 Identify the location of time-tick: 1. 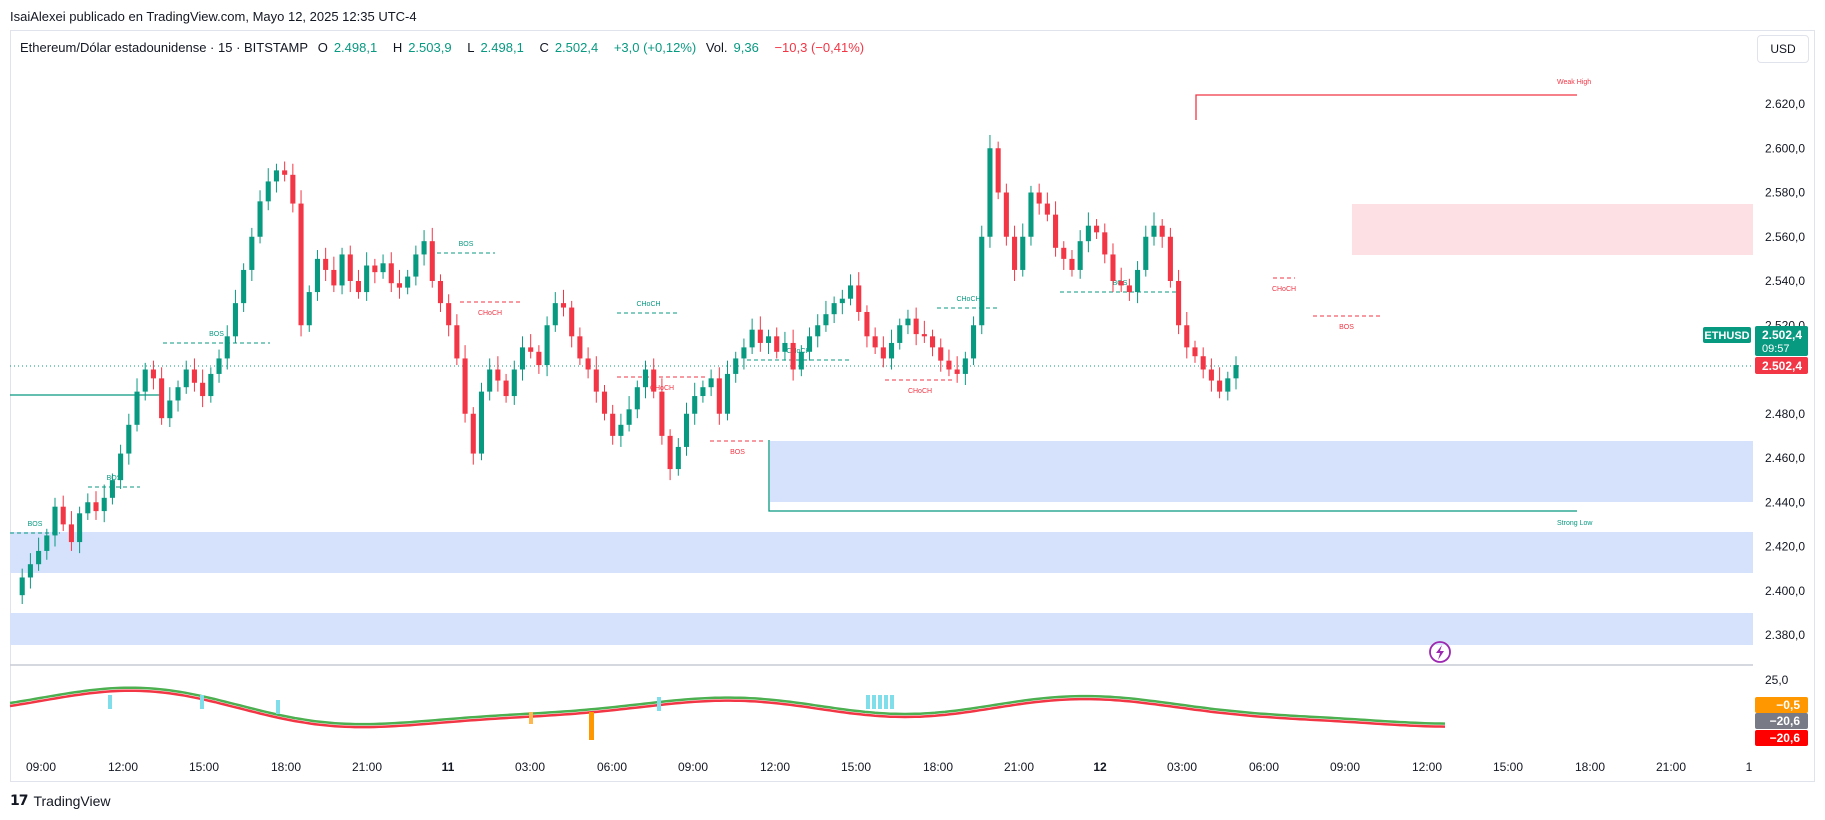
(1749, 767).